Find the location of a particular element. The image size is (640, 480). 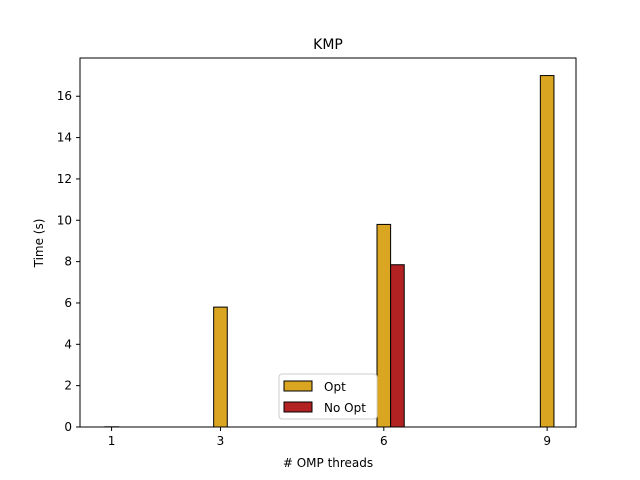

legend-swatch-opt is located at coordinates (298, 386).